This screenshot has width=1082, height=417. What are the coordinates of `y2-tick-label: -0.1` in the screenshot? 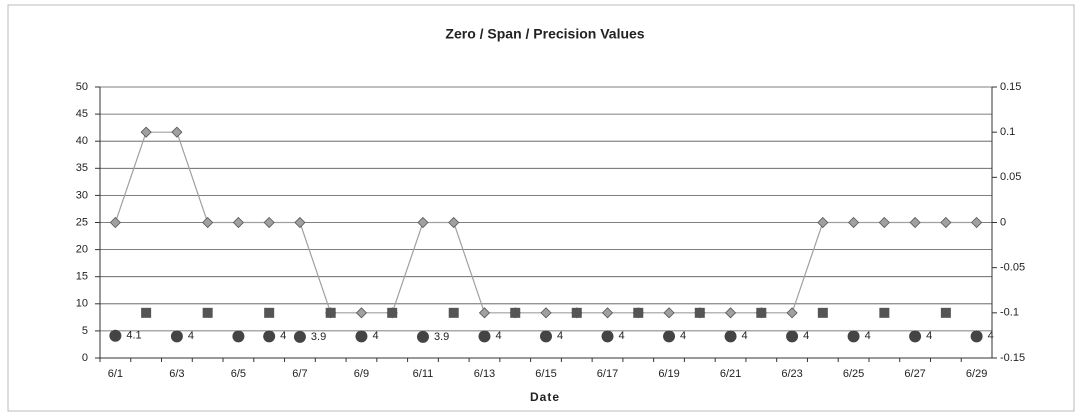 It's located at (1009, 313).